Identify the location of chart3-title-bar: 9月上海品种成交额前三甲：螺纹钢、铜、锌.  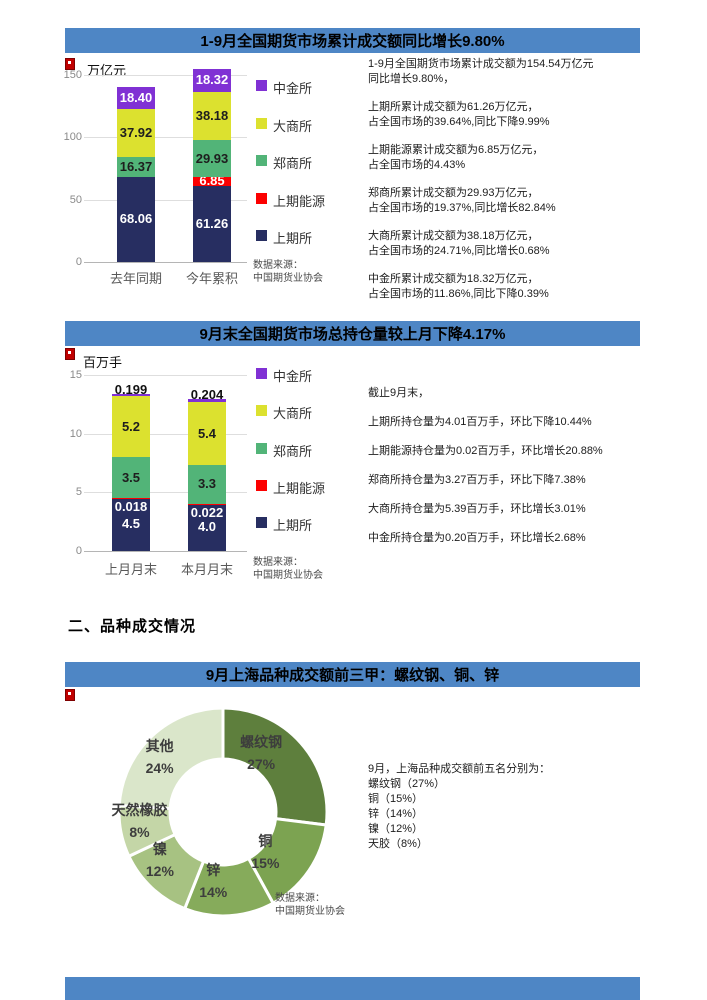
(352, 674).